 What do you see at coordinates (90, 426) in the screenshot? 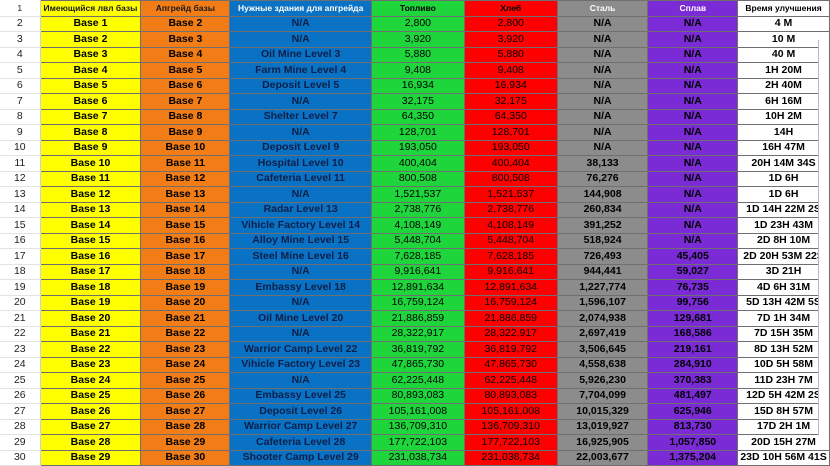
I see `cell-current-level: Base 27` at bounding box center [90, 426].